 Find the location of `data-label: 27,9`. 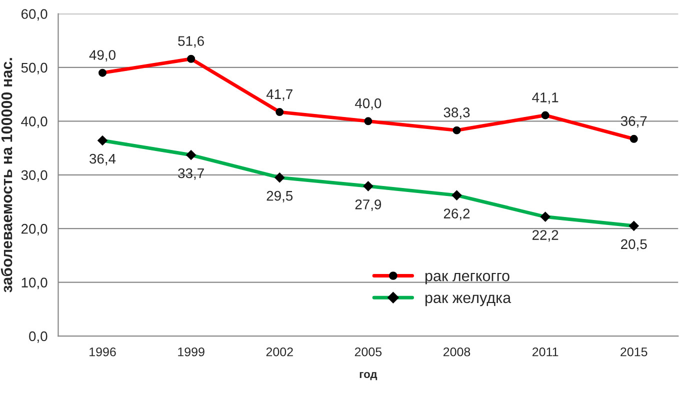

data-label: 27,9 is located at coordinates (368, 205).